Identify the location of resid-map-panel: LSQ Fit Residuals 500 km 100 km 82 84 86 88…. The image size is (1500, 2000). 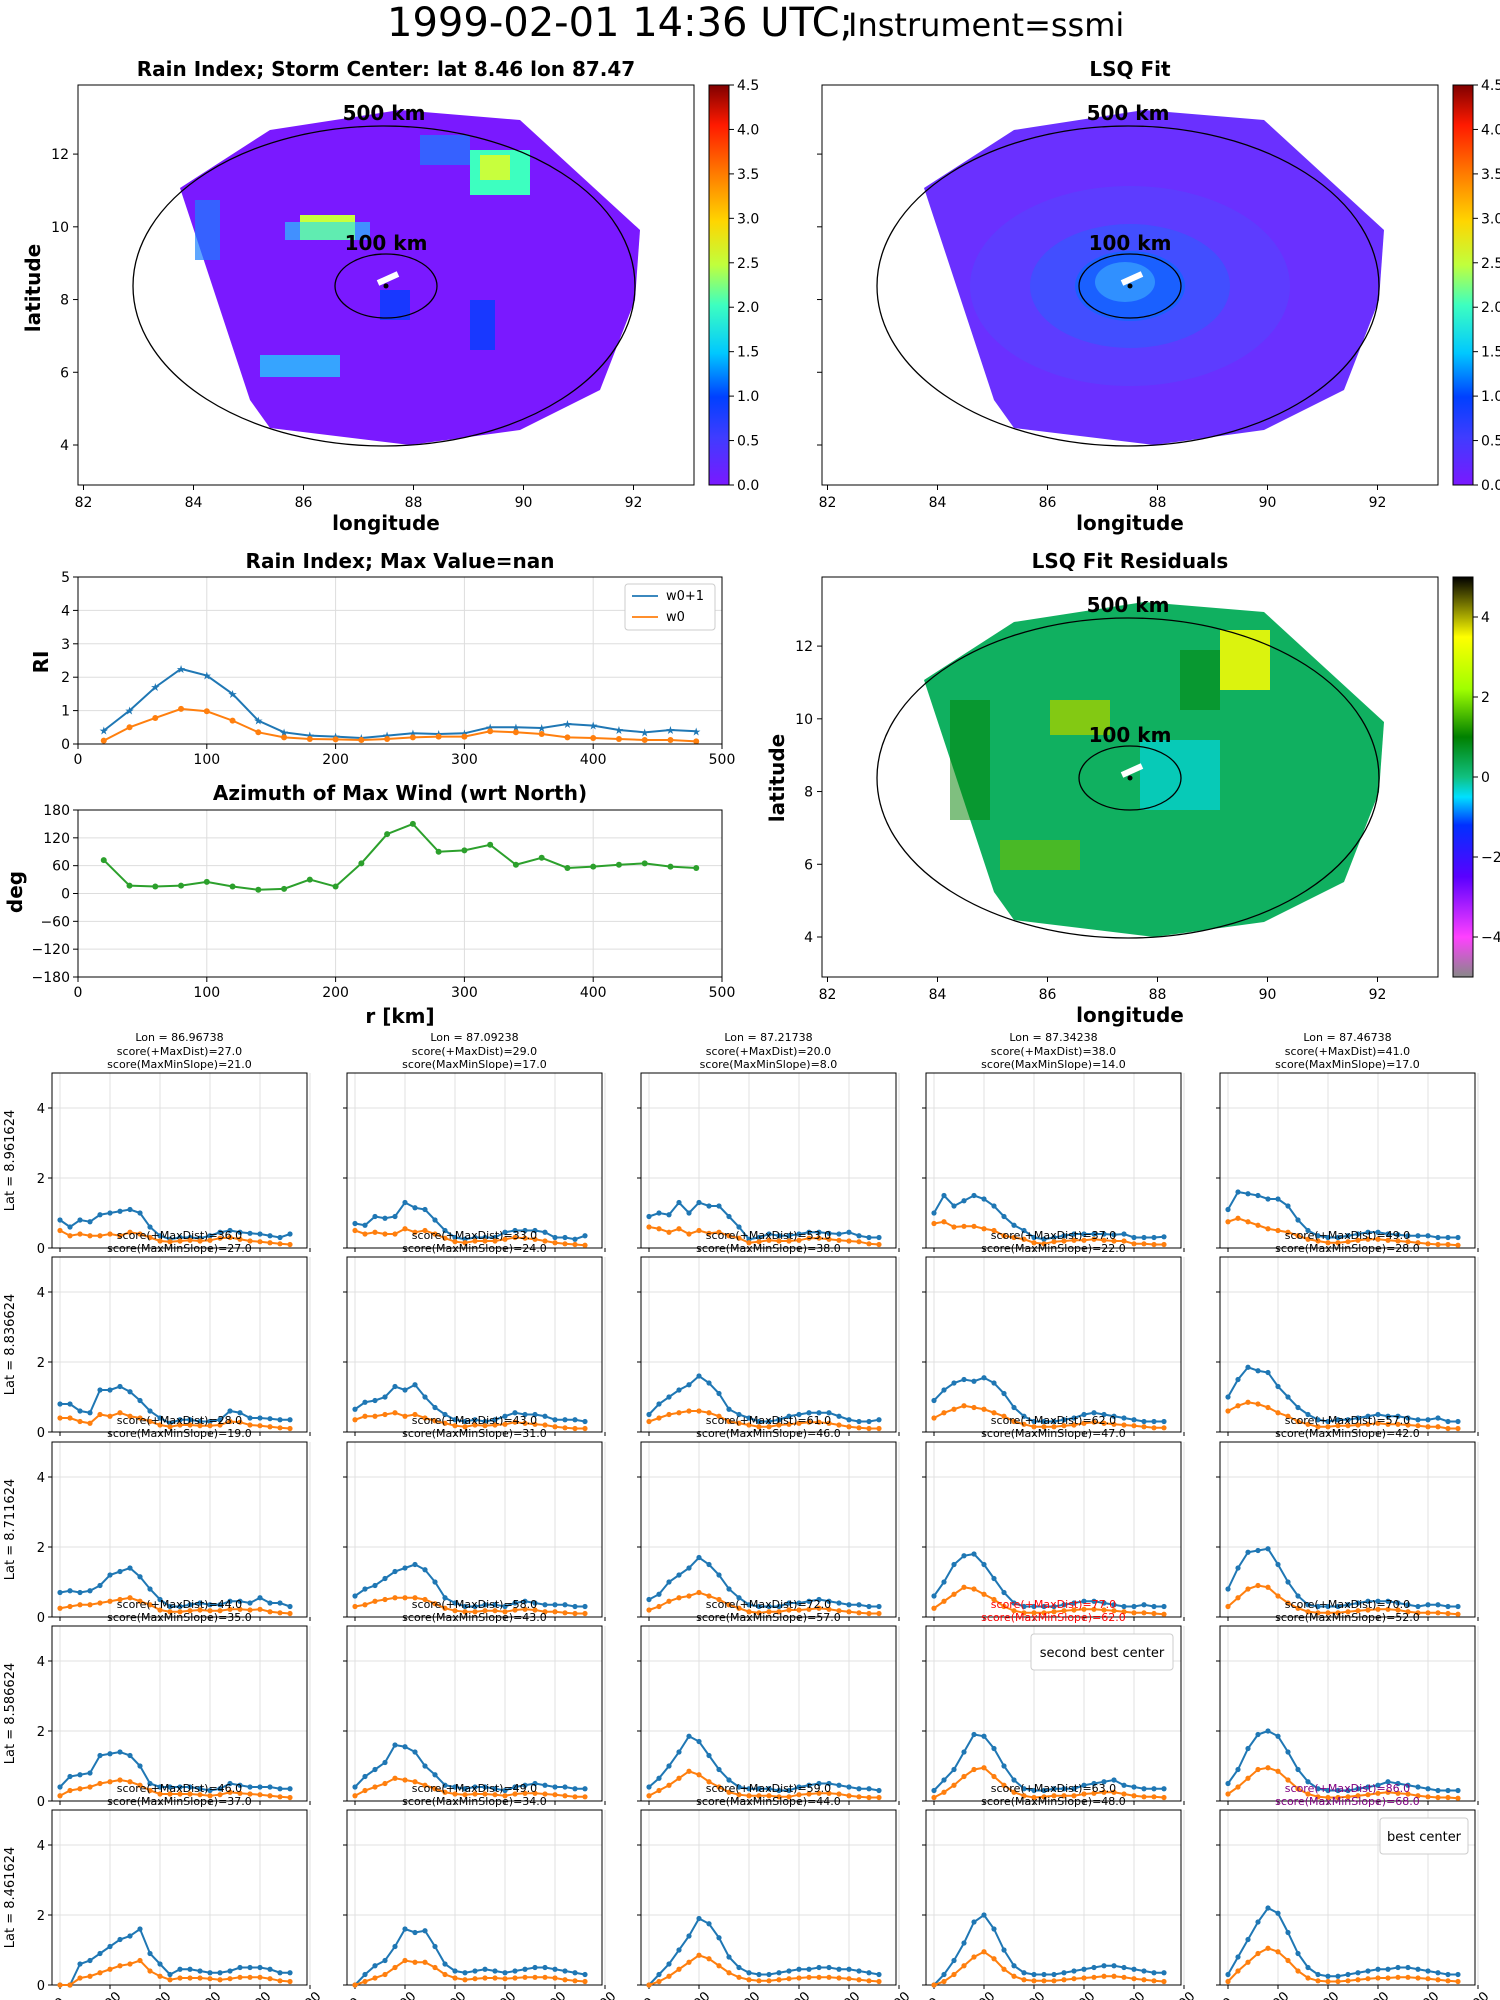
(1132, 788).